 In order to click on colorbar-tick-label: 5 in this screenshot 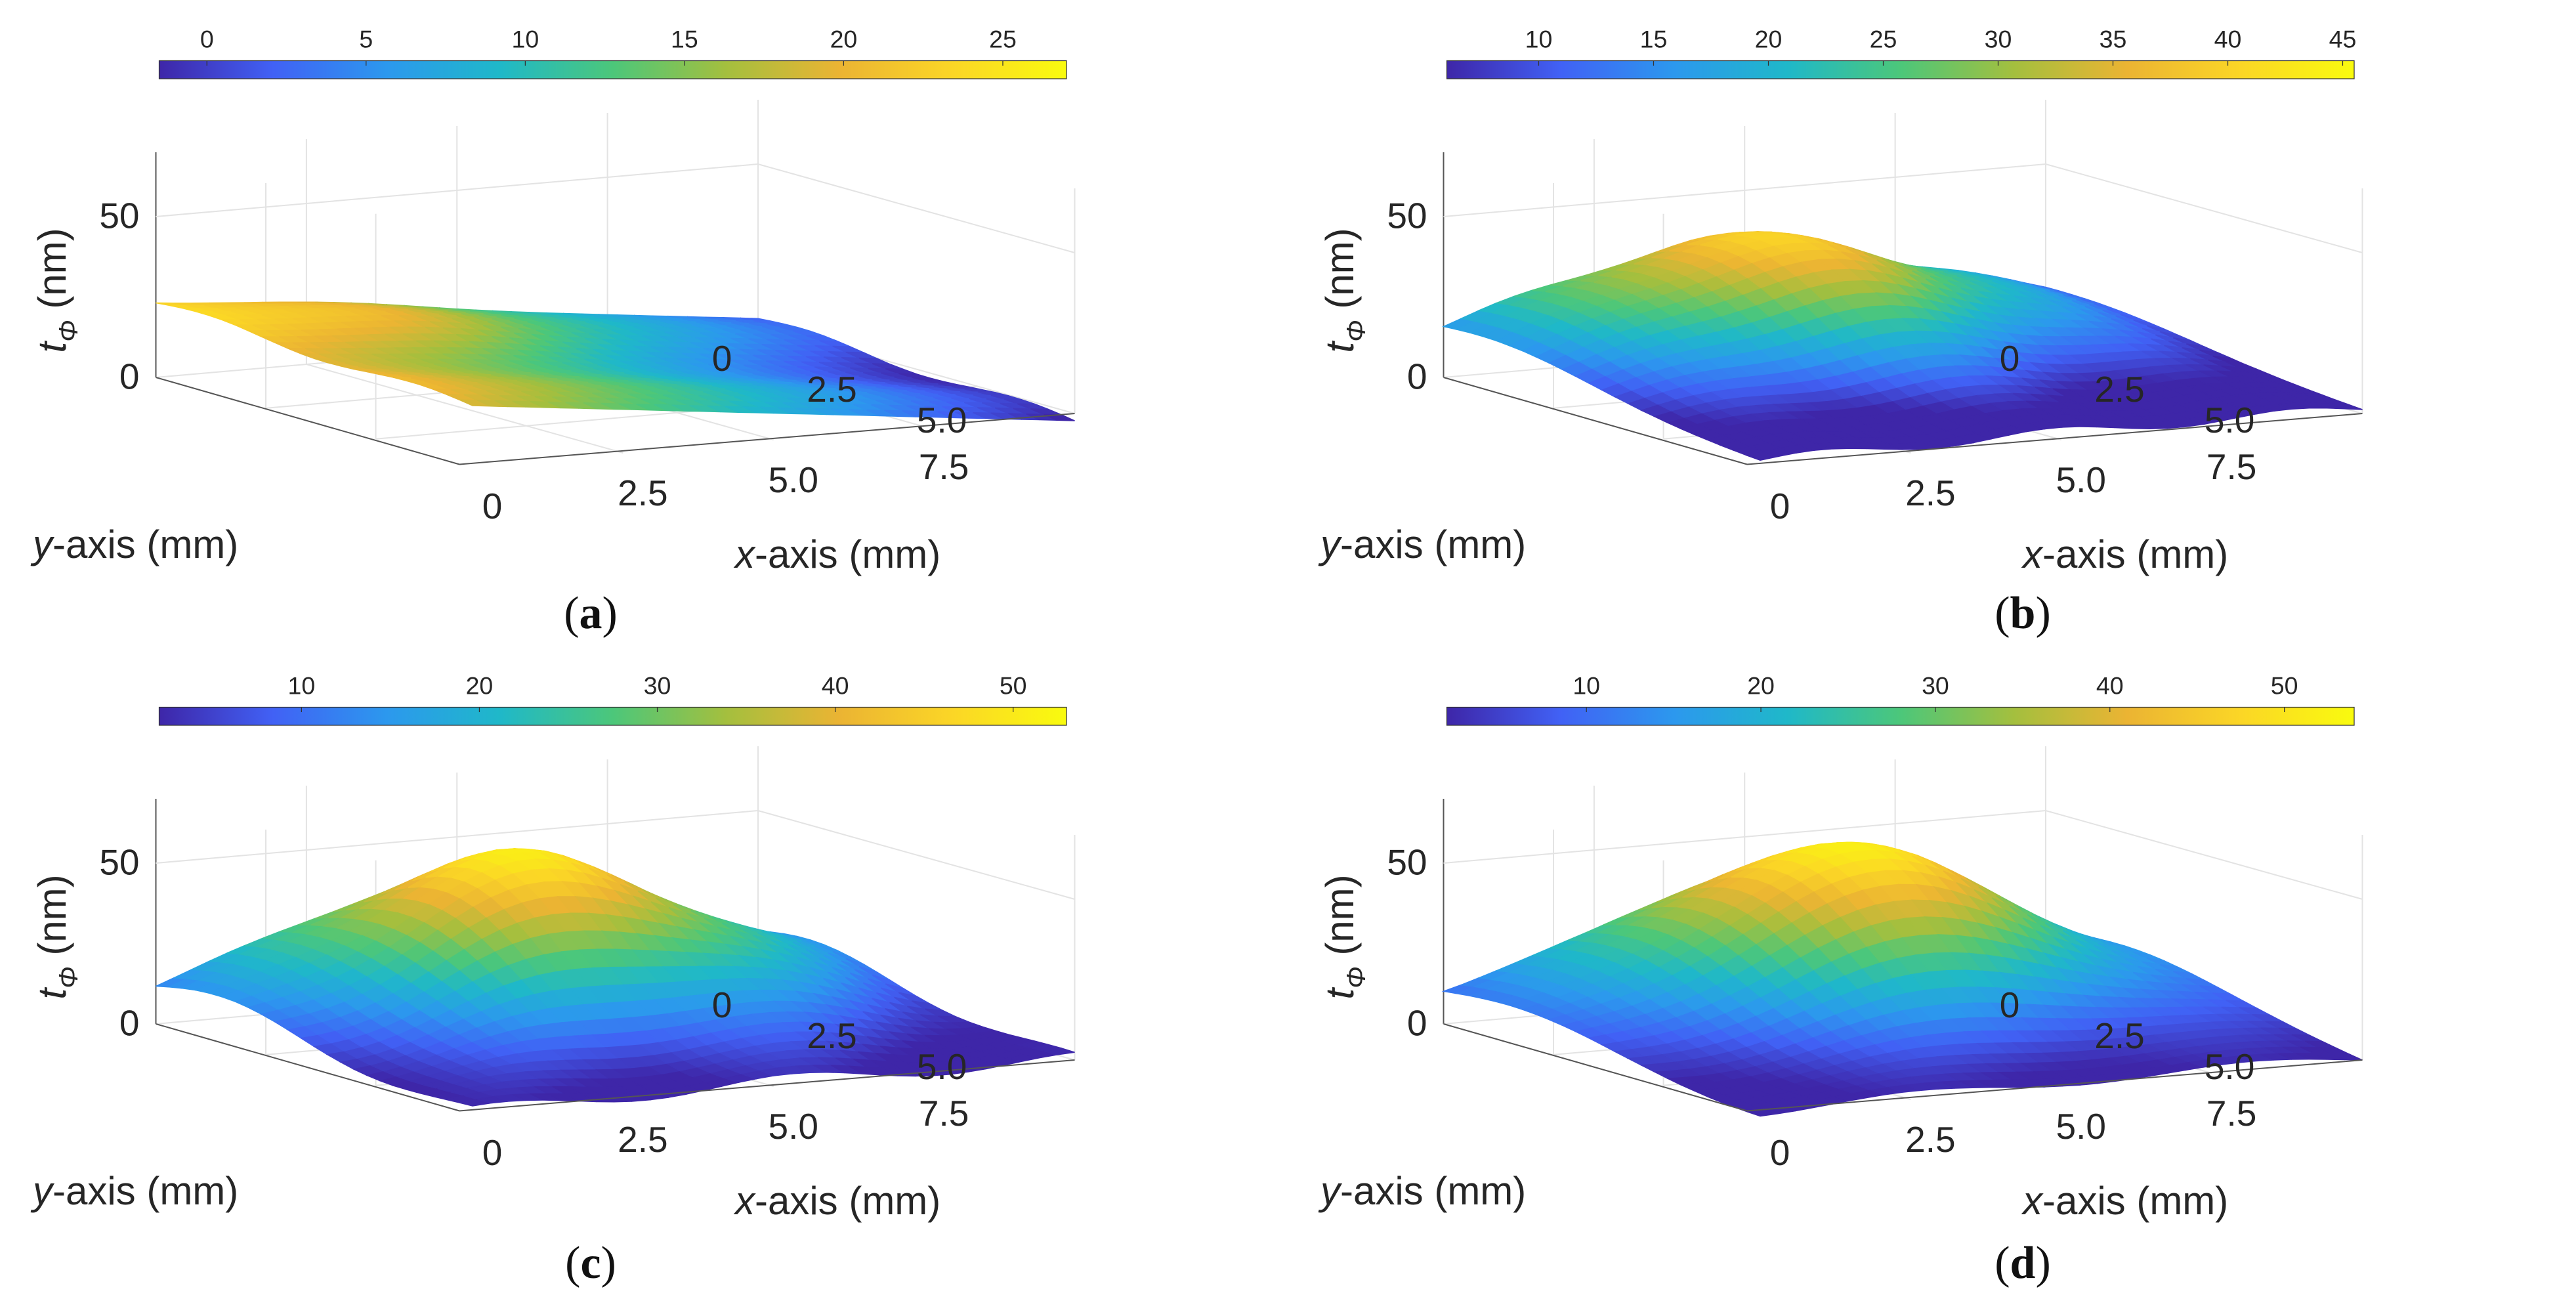, I will do `click(366, 39)`.